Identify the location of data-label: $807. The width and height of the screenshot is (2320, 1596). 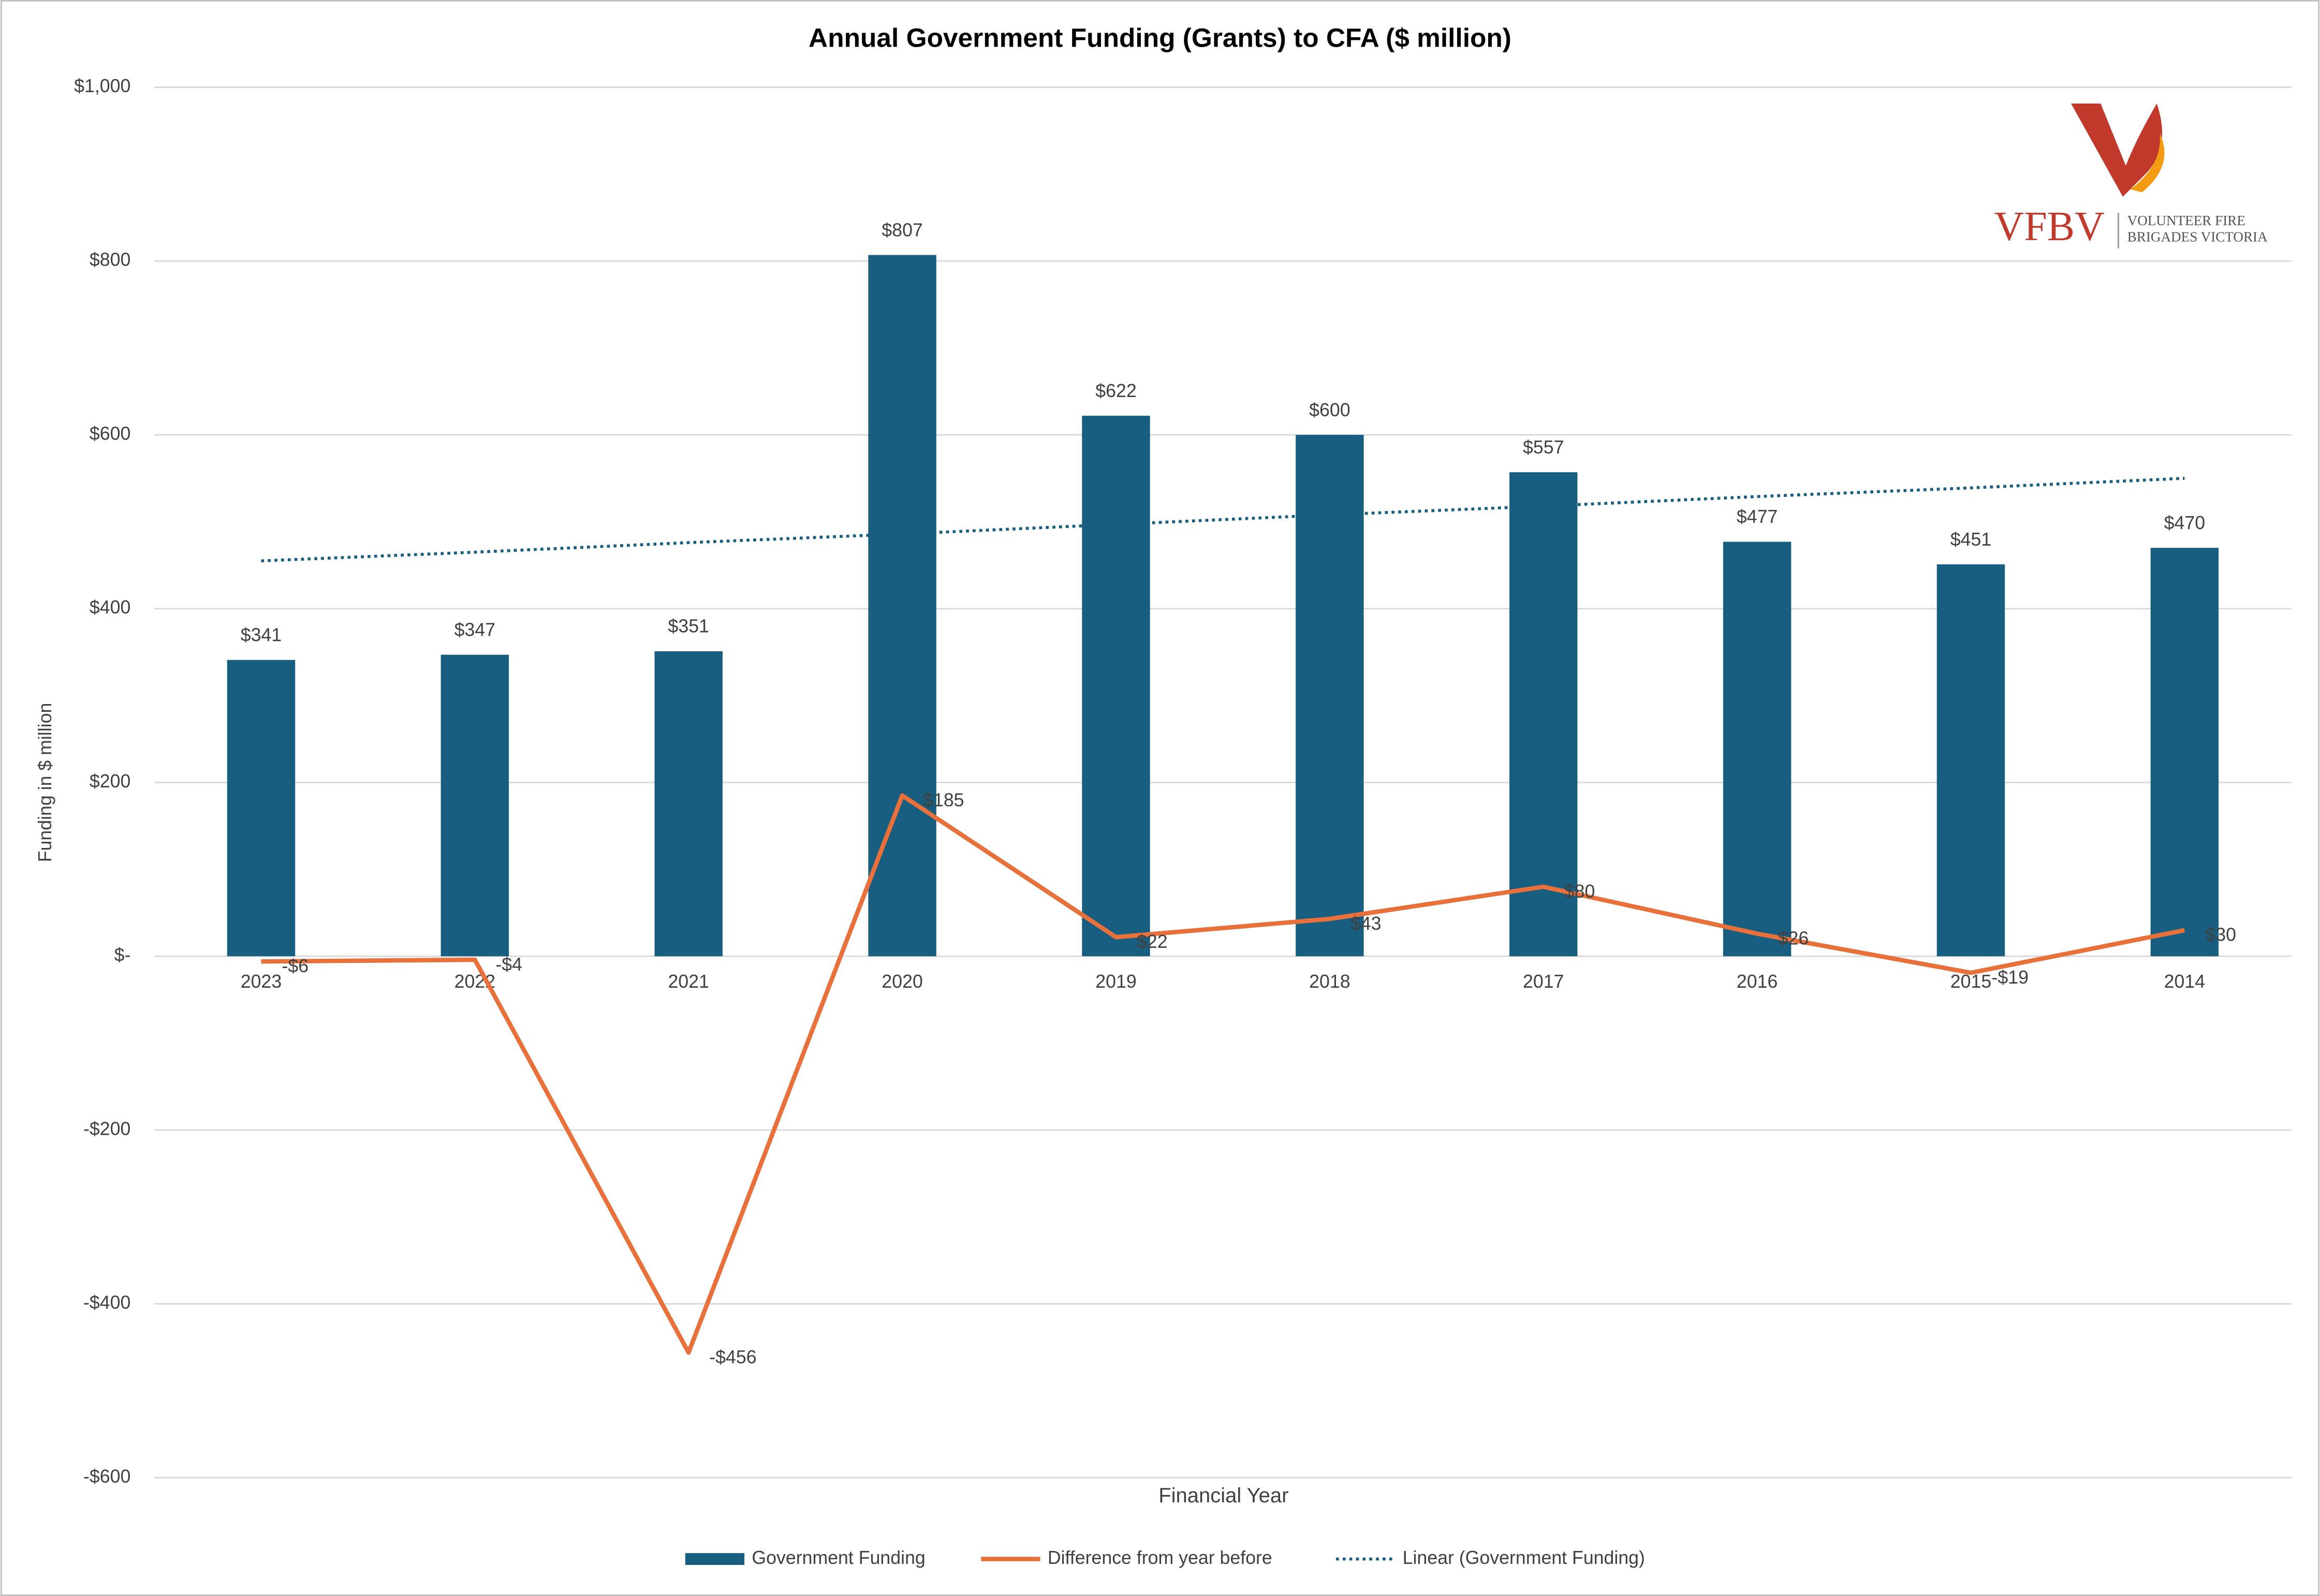
(902, 229).